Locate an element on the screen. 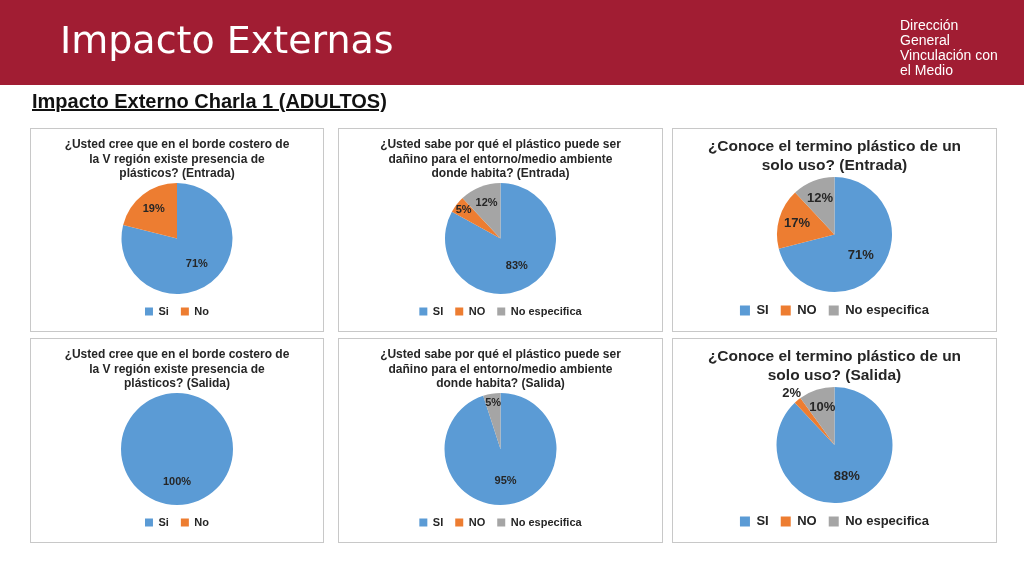 This screenshot has width=1024, height=576. text: Impacto Externas is located at coordinates (227, 40).